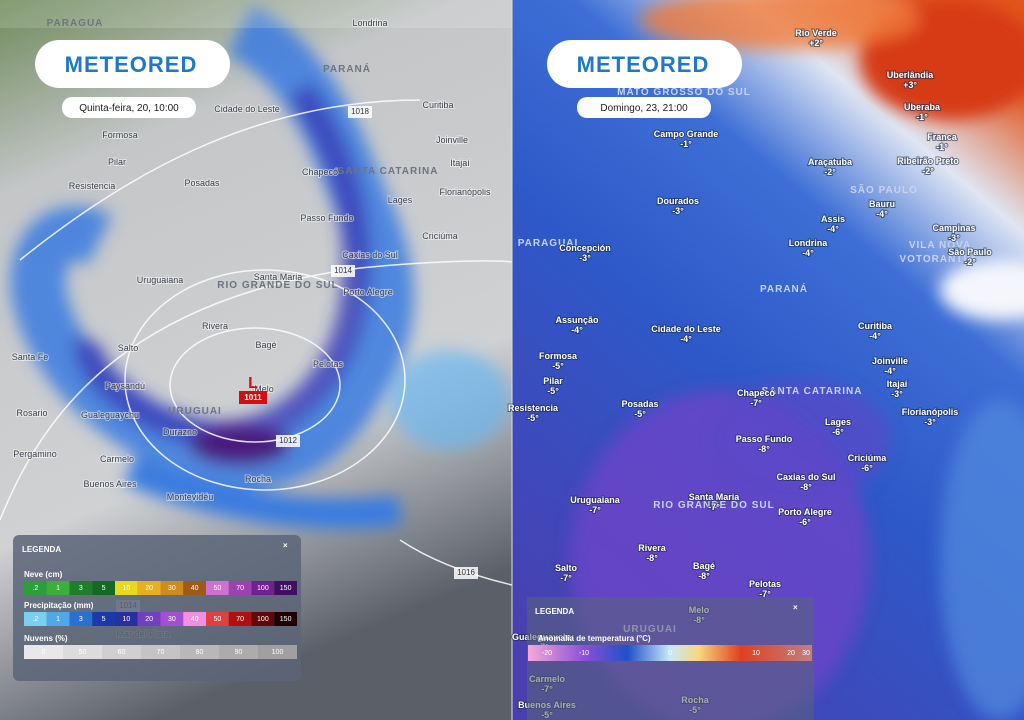 Image resolution: width=1024 pixels, height=720 pixels. Describe the element at coordinates (897, 384) in the screenshot. I see `place-label: Itajaí` at that location.